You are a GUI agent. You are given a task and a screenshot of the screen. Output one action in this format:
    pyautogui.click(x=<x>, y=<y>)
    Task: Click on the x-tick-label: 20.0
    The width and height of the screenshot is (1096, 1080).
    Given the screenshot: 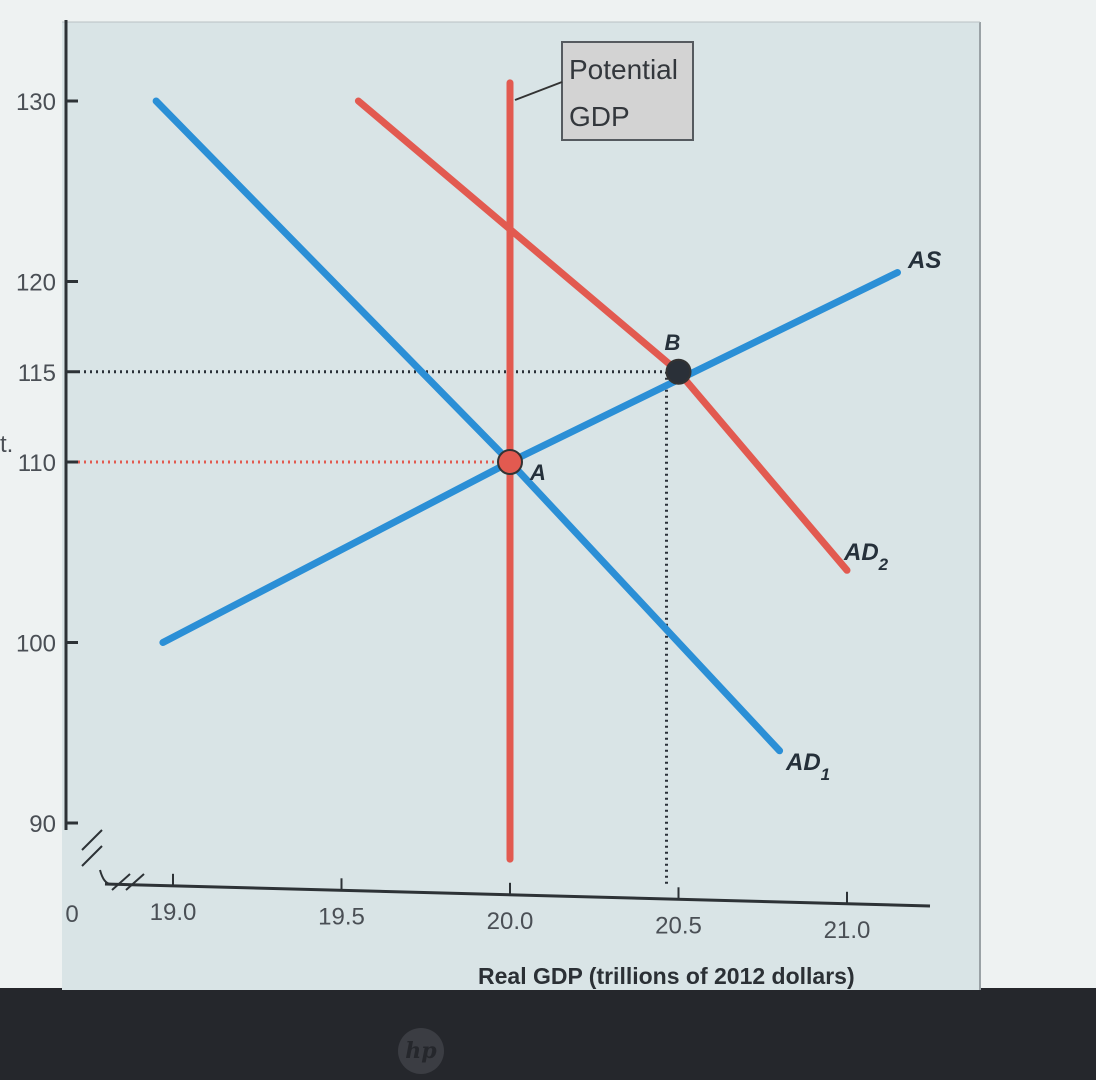 What is the action you would take?
    pyautogui.click(x=510, y=921)
    